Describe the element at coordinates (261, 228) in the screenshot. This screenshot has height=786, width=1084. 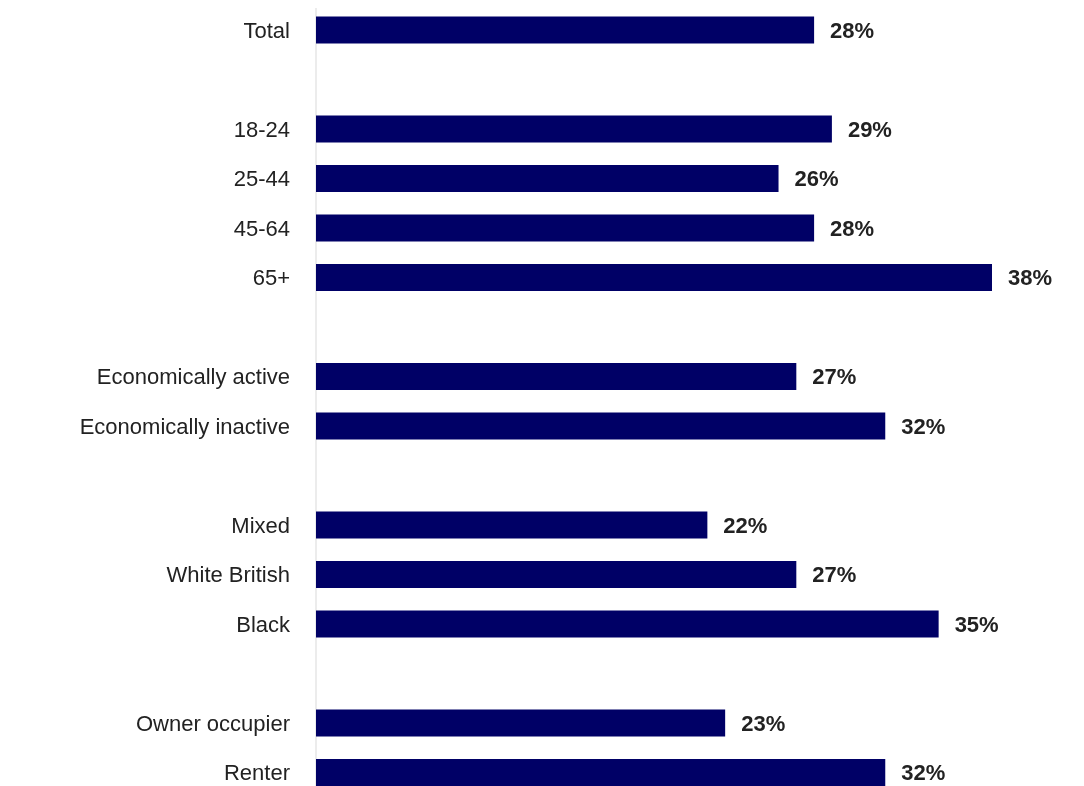
I see `y-tick-label: 45-64` at that location.